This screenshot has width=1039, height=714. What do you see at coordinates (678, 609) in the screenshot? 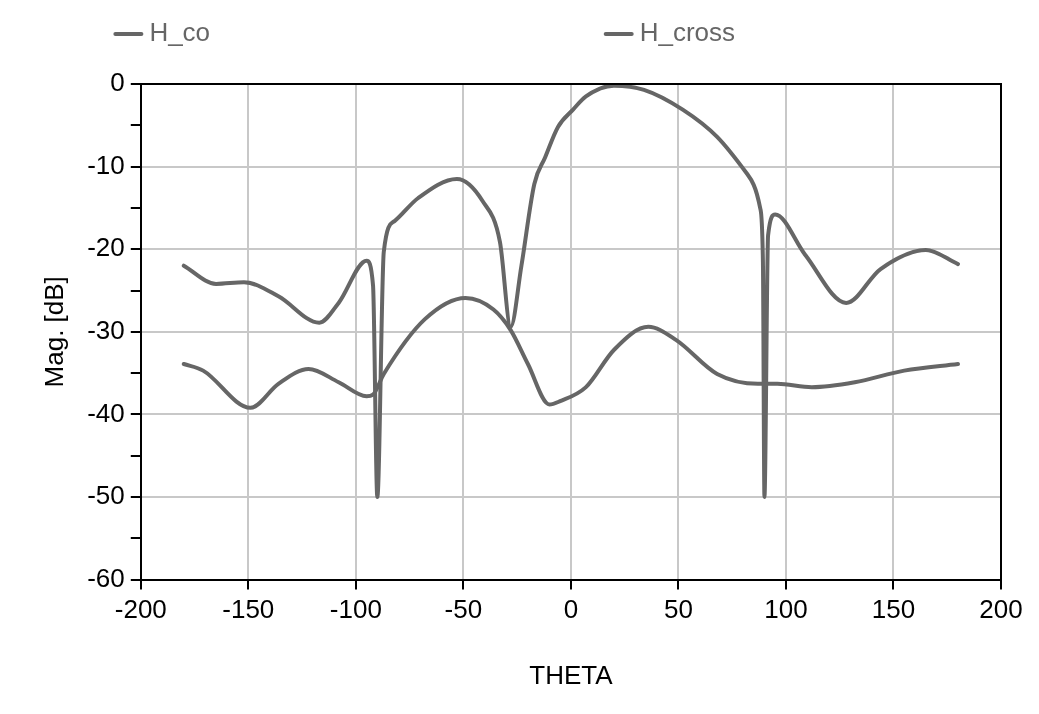
I see `x-tick-label: 50` at bounding box center [678, 609].